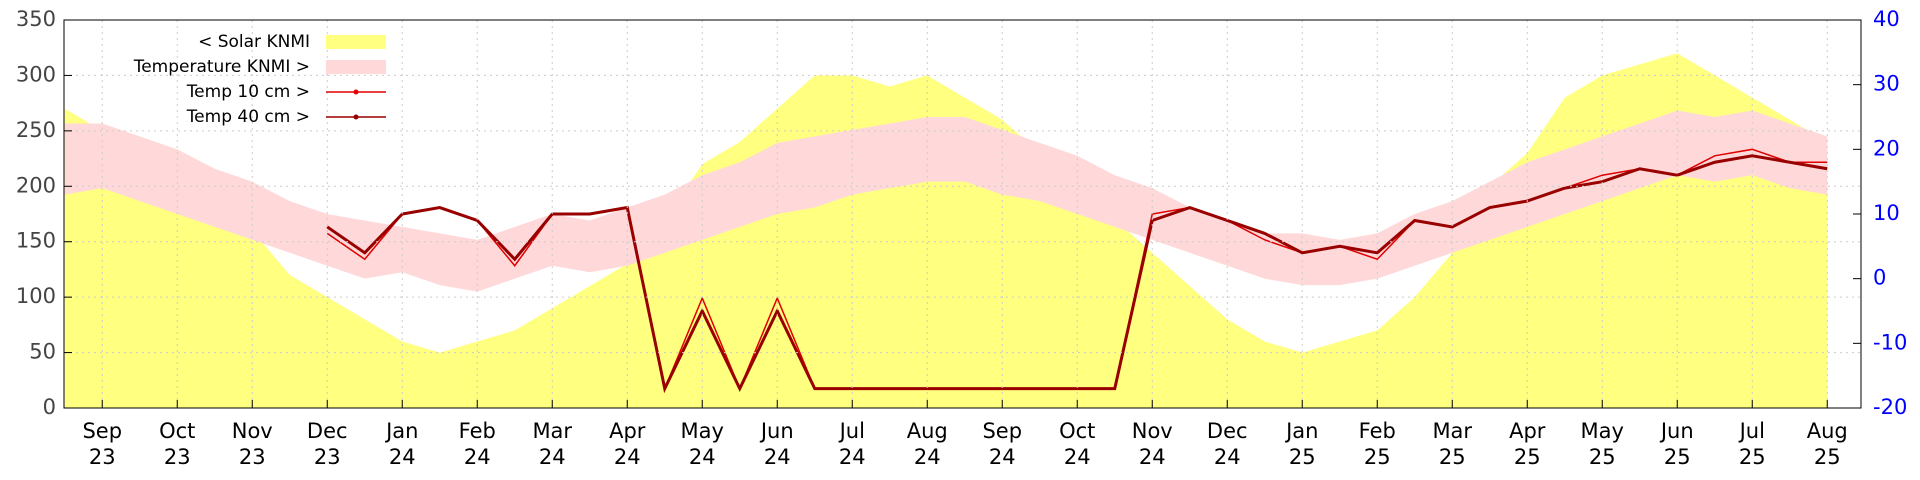  What do you see at coordinates (36, 296) in the screenshot?
I see `y-tick-label: 100` at bounding box center [36, 296].